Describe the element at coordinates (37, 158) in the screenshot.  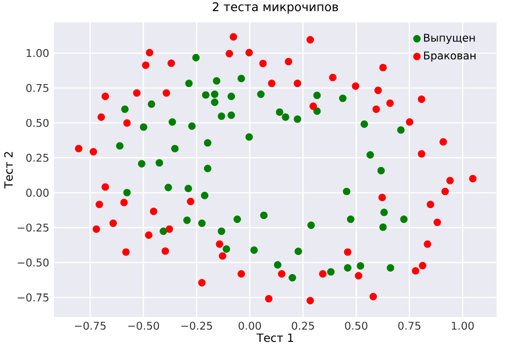
I see `y-tick-label: 0.25` at that location.